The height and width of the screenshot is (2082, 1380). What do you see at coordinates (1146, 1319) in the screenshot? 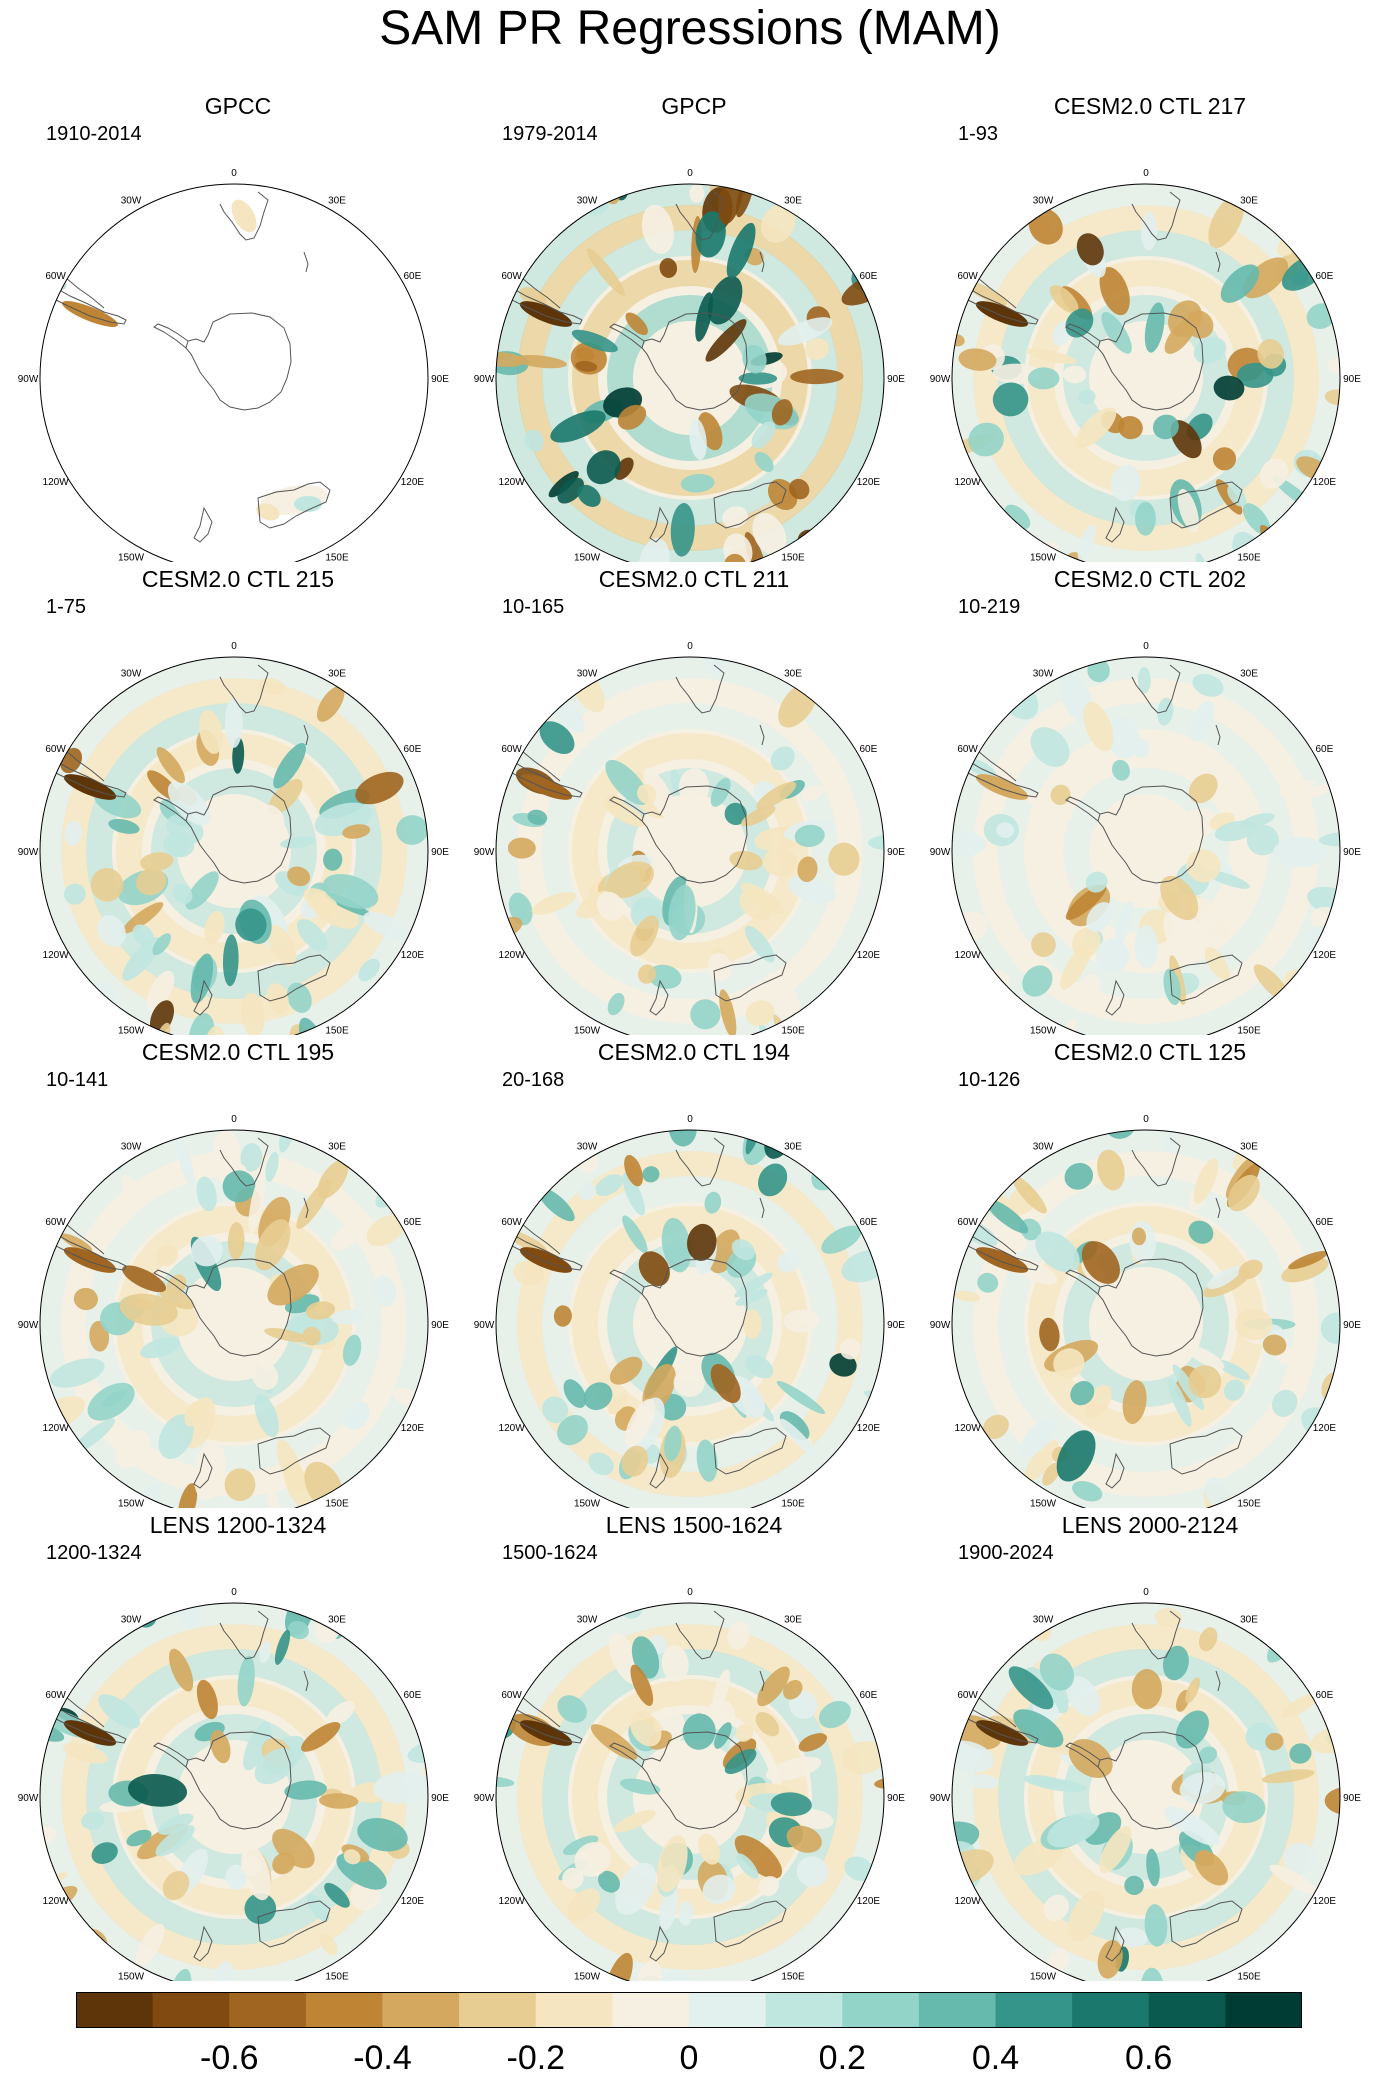
I see `precip-field` at bounding box center [1146, 1319].